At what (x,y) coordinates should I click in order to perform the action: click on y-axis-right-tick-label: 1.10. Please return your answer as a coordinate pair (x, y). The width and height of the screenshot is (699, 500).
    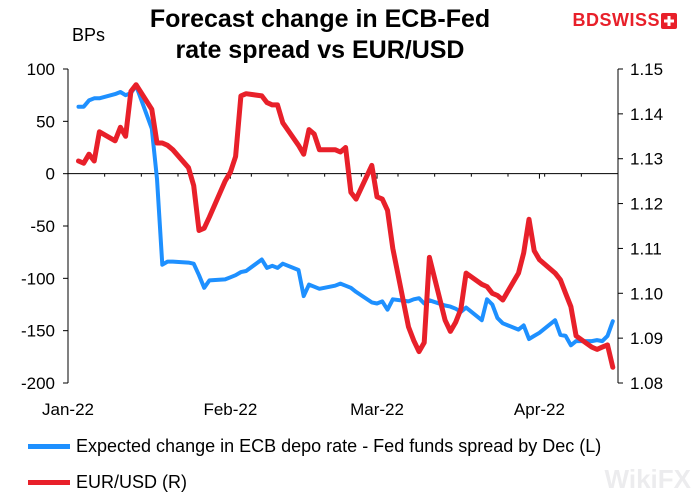
    Looking at the image, I should click on (646, 293).